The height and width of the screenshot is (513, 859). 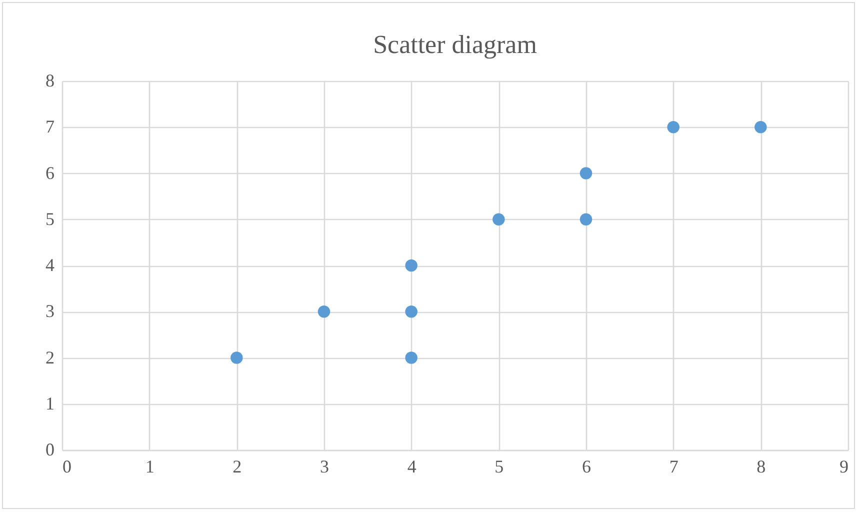 I want to click on y-tick-label: 7, so click(x=50, y=126).